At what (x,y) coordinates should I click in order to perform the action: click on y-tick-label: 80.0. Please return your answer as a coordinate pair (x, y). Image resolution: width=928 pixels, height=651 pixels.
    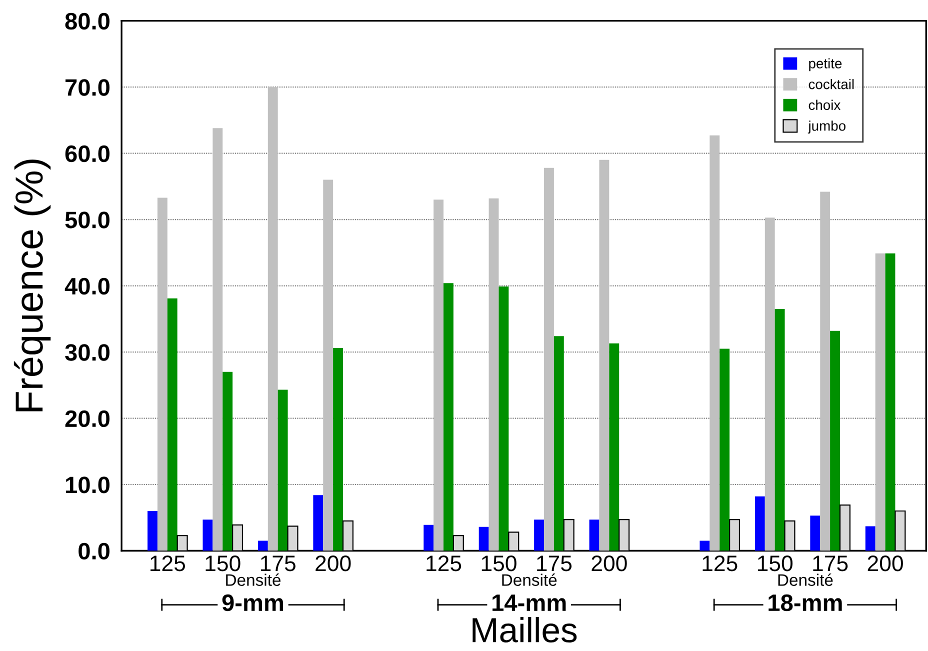
    Looking at the image, I should click on (87, 21).